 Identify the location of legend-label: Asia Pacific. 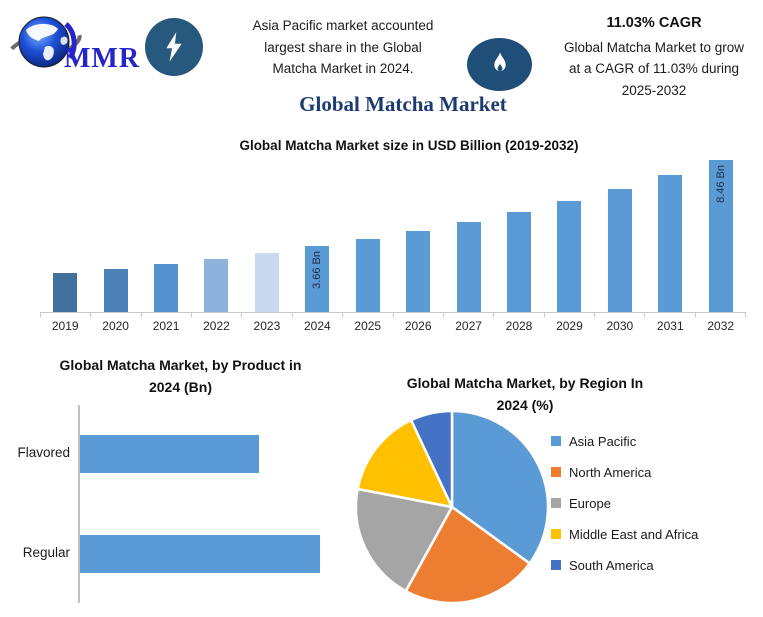
(603, 441).